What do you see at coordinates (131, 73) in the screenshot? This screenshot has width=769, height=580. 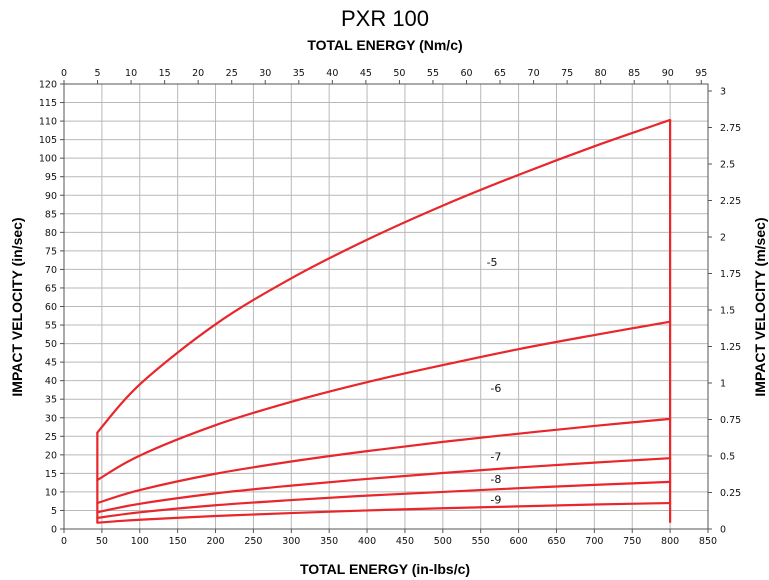 I see `top-tick-label: 10` at bounding box center [131, 73].